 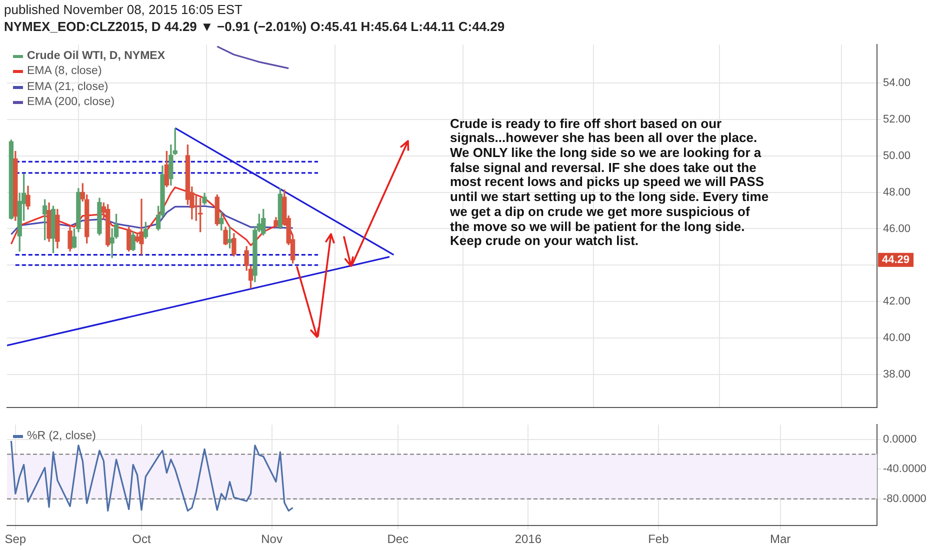 What do you see at coordinates (142, 539) in the screenshot?
I see `x-tick-label: Oct` at bounding box center [142, 539].